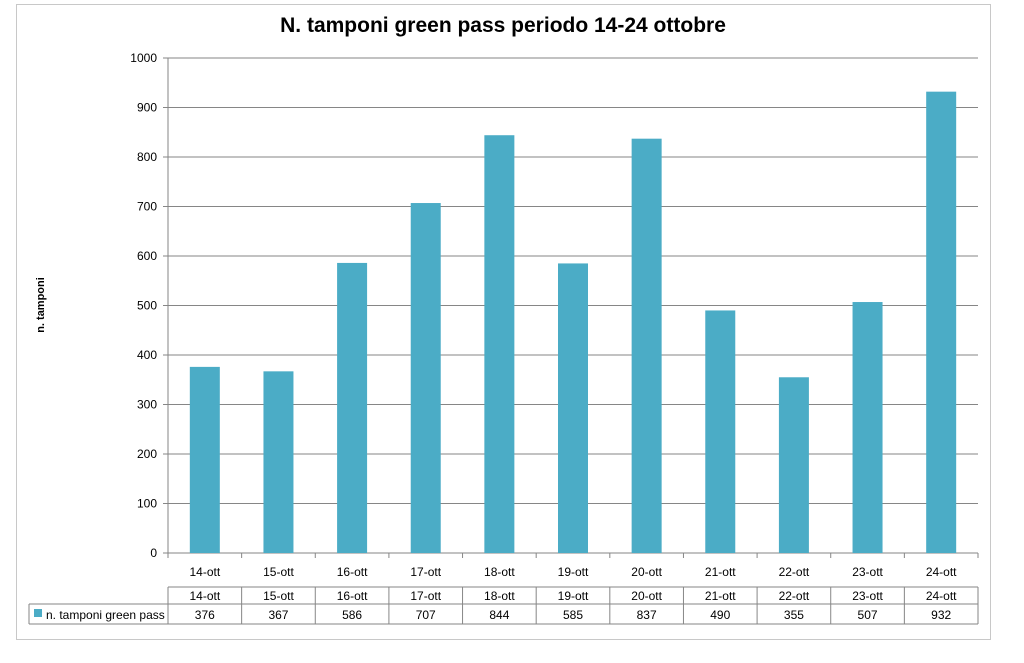  Describe the element at coordinates (794, 572) in the screenshot. I see `x-tick-label: 22-ott` at that location.